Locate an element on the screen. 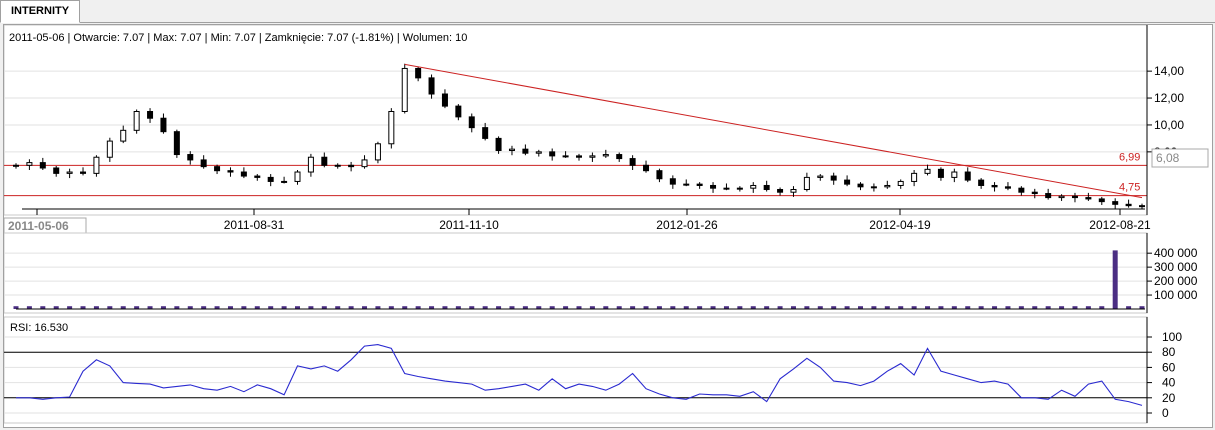  reference-line-label: 6,99 is located at coordinates (1129, 157).